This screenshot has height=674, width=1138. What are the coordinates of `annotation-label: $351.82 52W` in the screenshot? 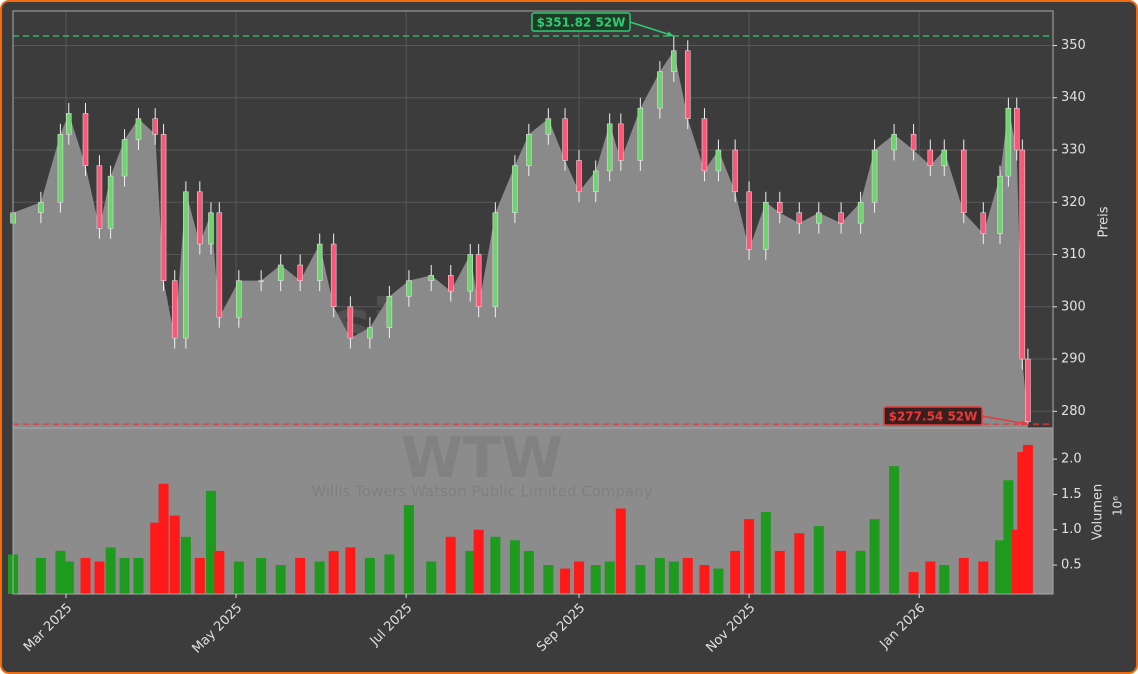 It's located at (581, 23).